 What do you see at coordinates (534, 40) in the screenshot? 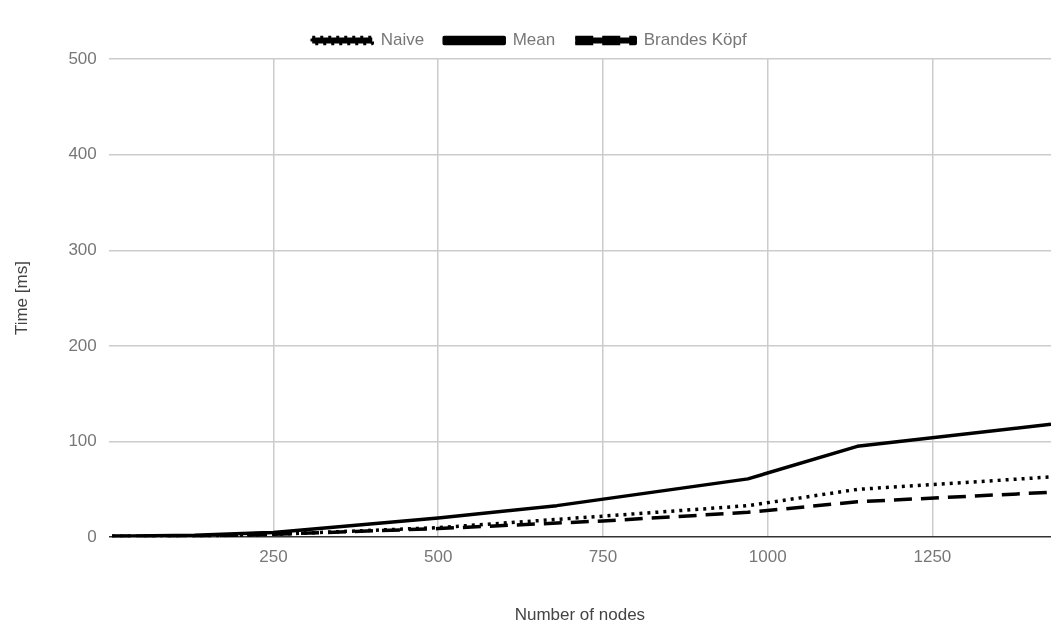
I see `legend-label: Mean` at bounding box center [534, 40].